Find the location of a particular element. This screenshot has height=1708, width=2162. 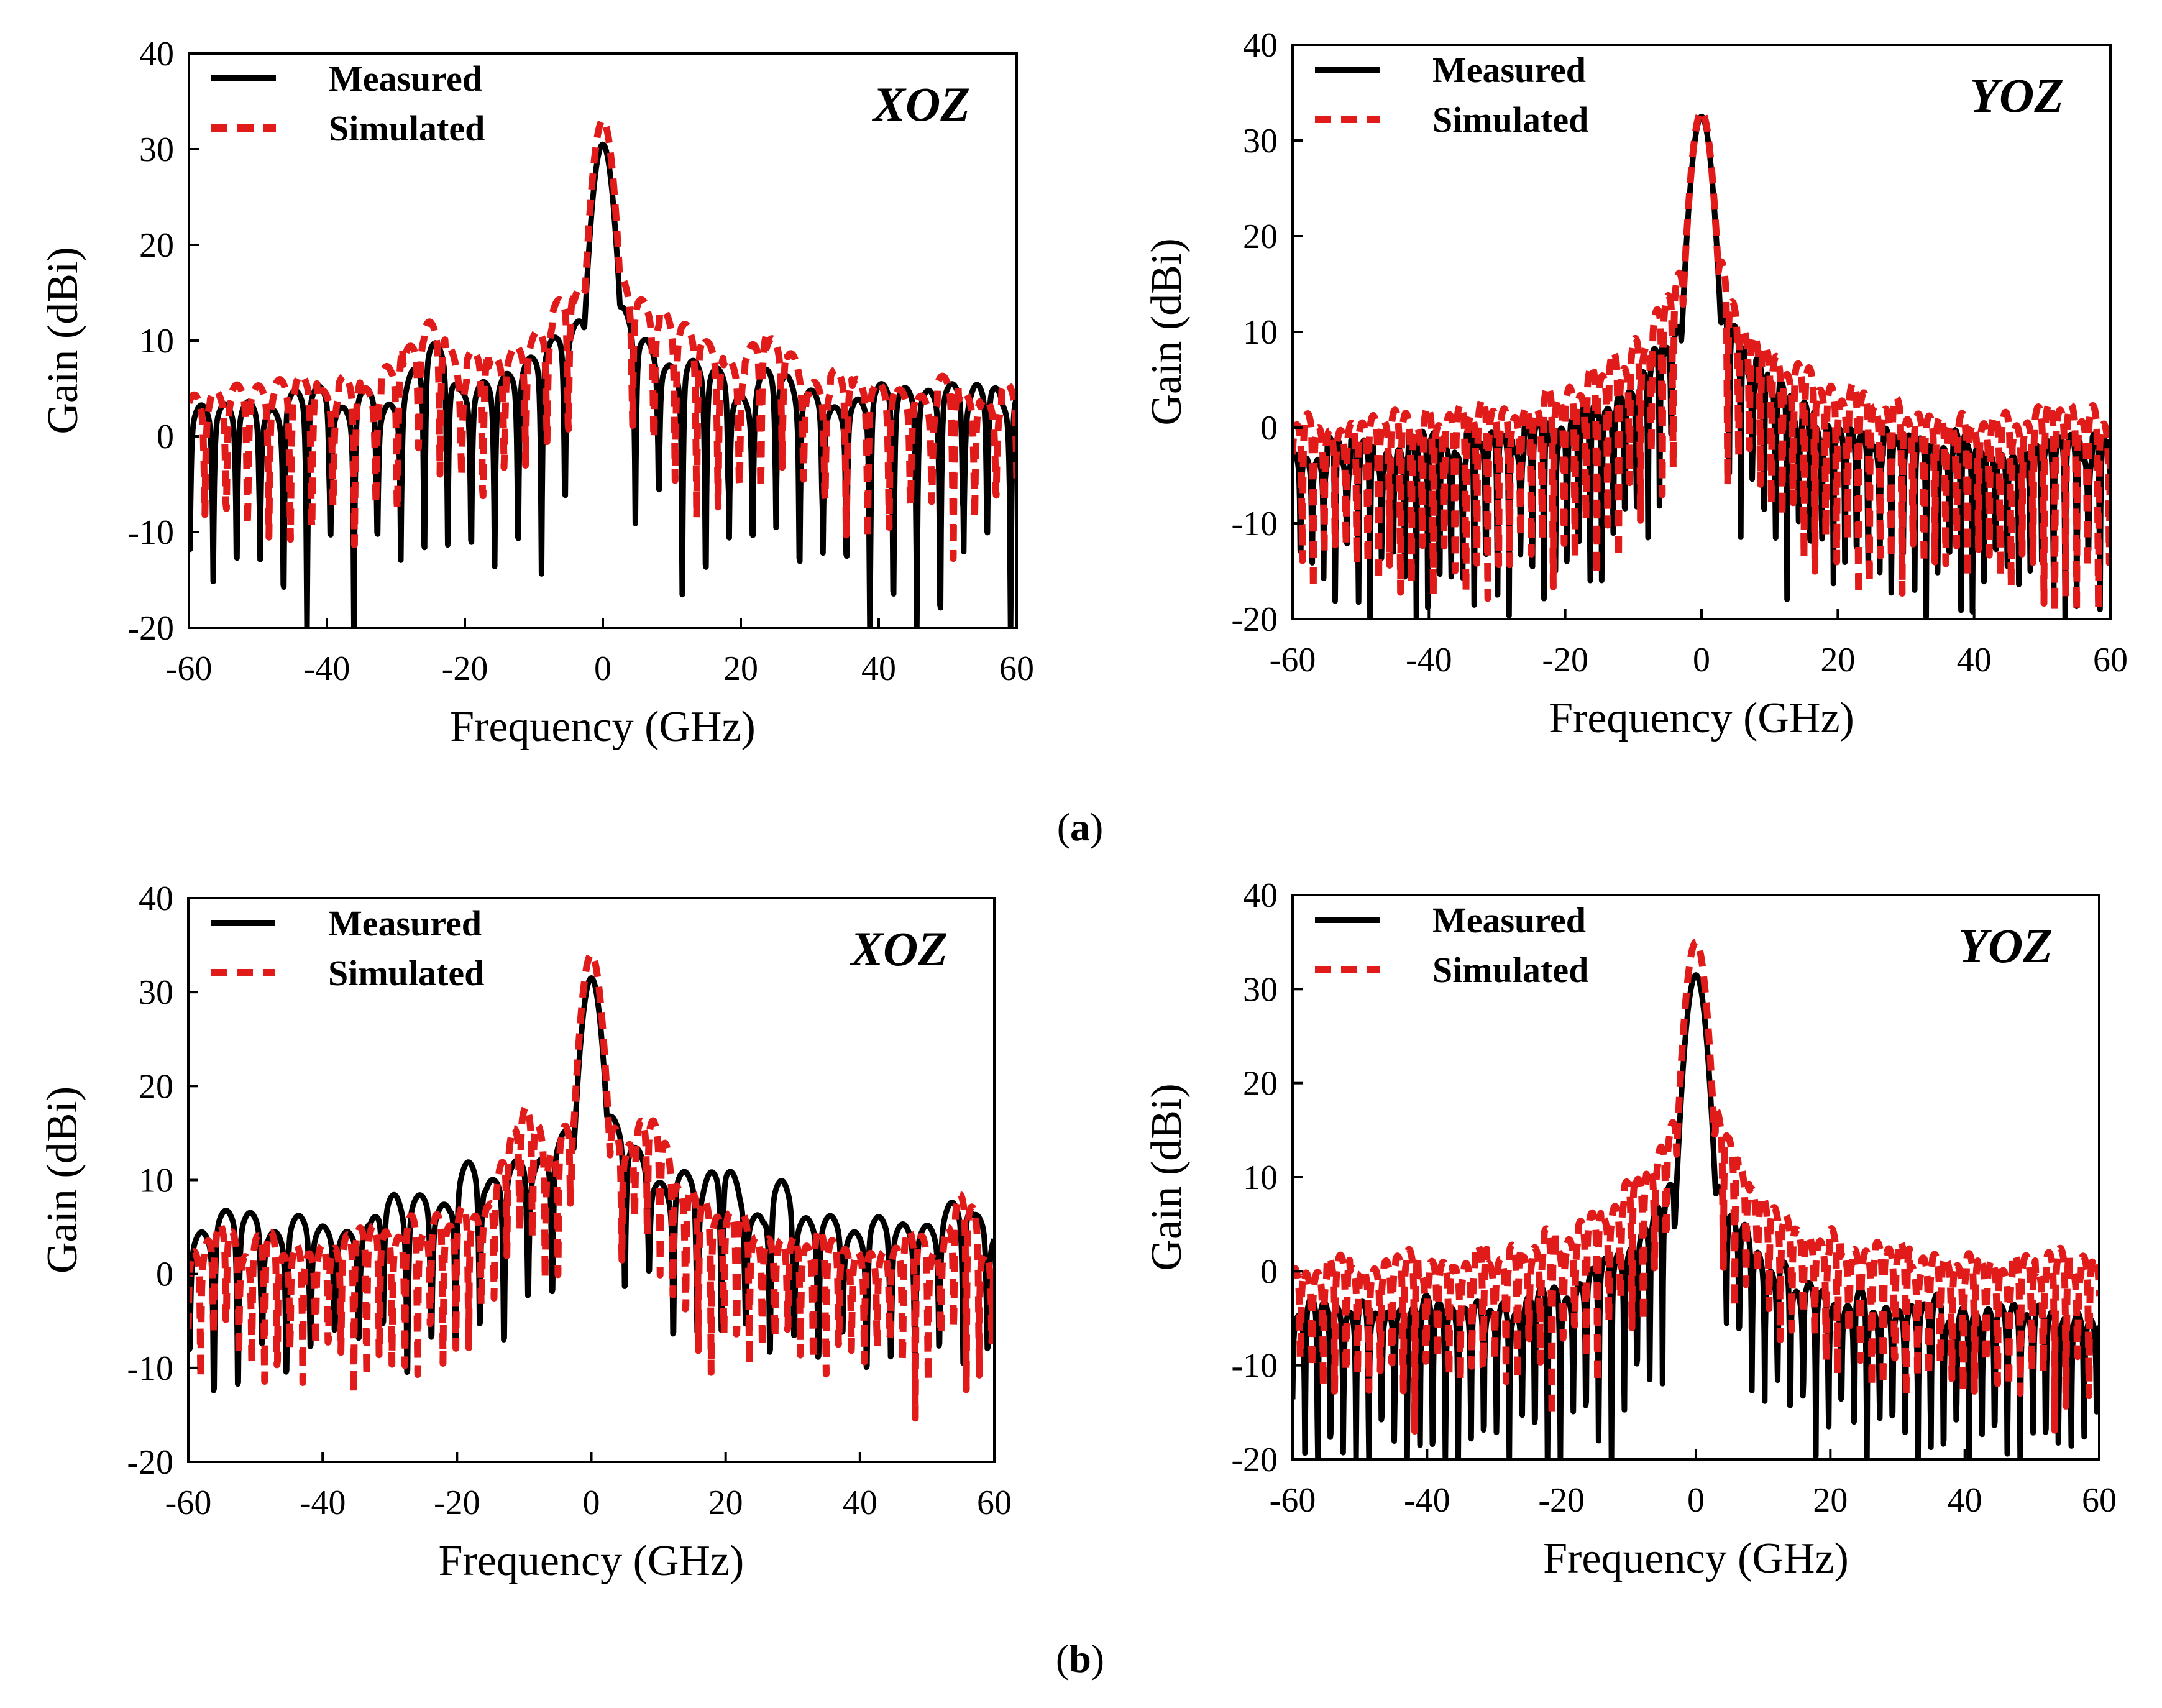

caption-b: (b) is located at coordinates (1080, 1659).